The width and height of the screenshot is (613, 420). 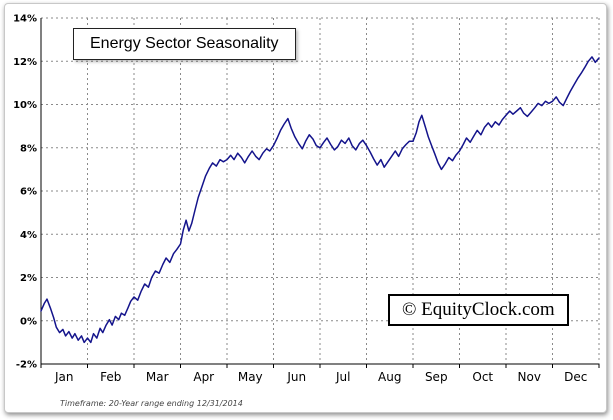 I want to click on equityclock-watermark: © EquityClock.com, so click(x=478, y=310).